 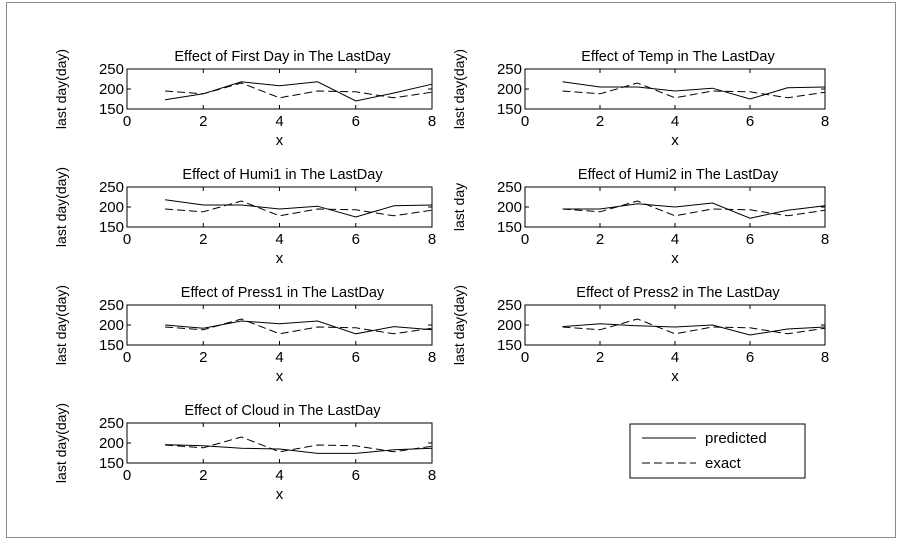 What do you see at coordinates (678, 293) in the screenshot?
I see `subplot-title: Effect of Press2 in The LastDay` at bounding box center [678, 293].